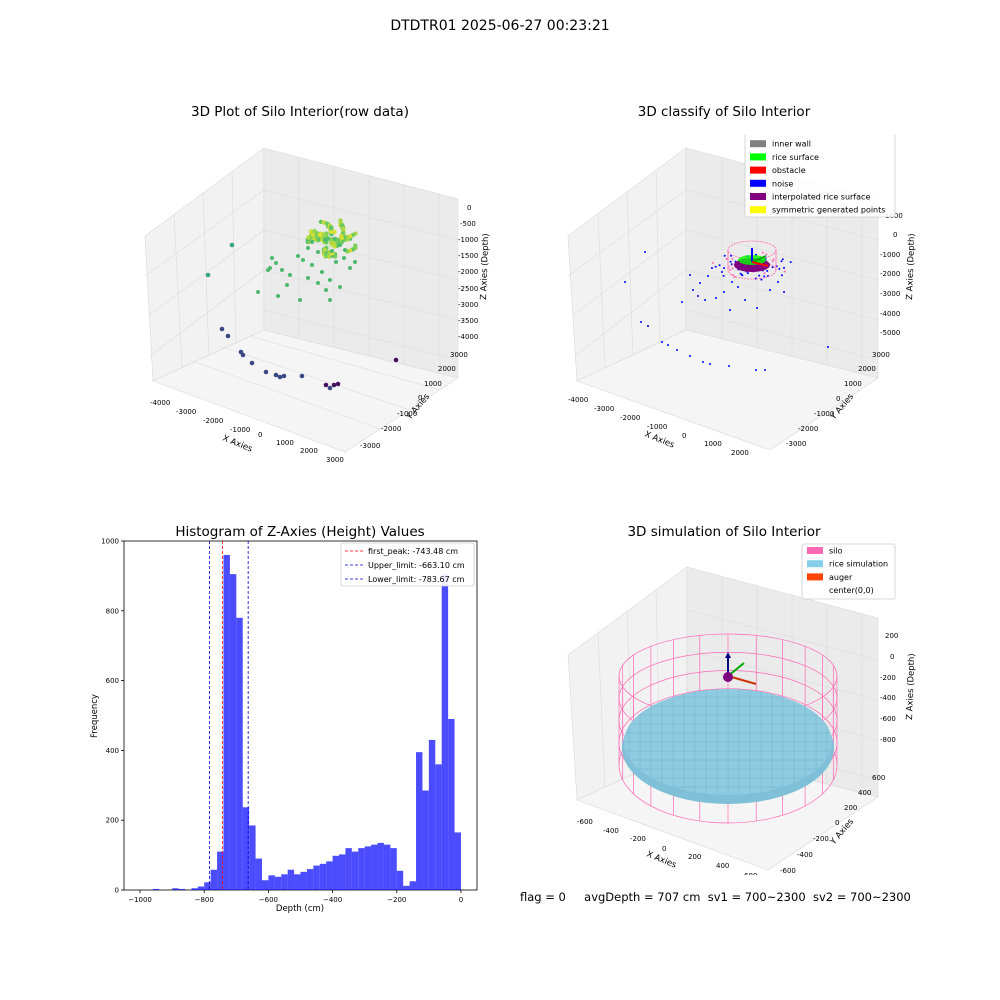 The image size is (1000, 1000). What do you see at coordinates (888, 678) in the screenshot?
I see `sim-z-tick: -200` at bounding box center [888, 678].